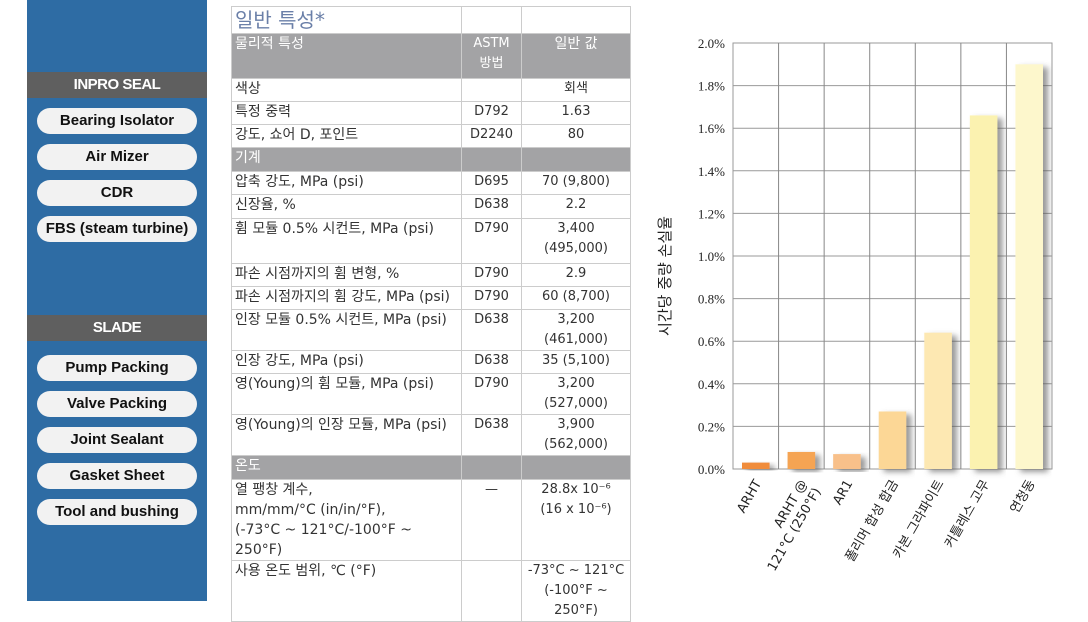  Describe the element at coordinates (346, 330) in the screenshot. I see `property-name: 인장 모듈 0.5% 시컨트, MPa (psi)` at that location.